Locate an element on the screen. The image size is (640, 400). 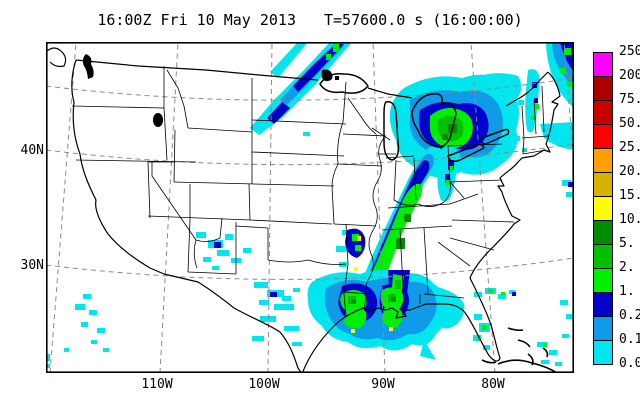
colorbar-label: 0.25 is located at coordinates (629, 315).